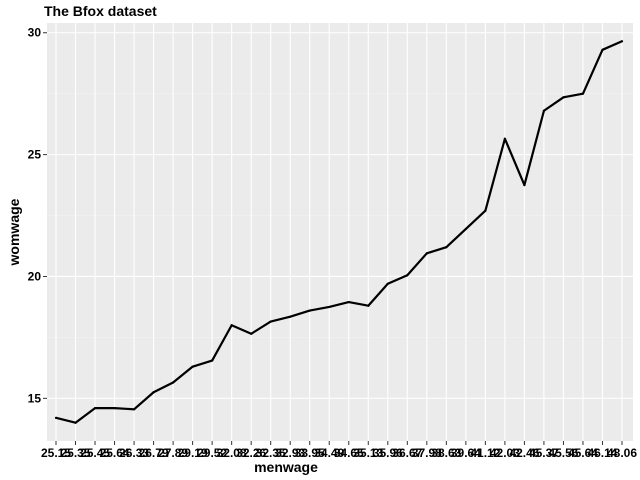  I want to click on x-tick-label: 25.64, so click(115, 453).